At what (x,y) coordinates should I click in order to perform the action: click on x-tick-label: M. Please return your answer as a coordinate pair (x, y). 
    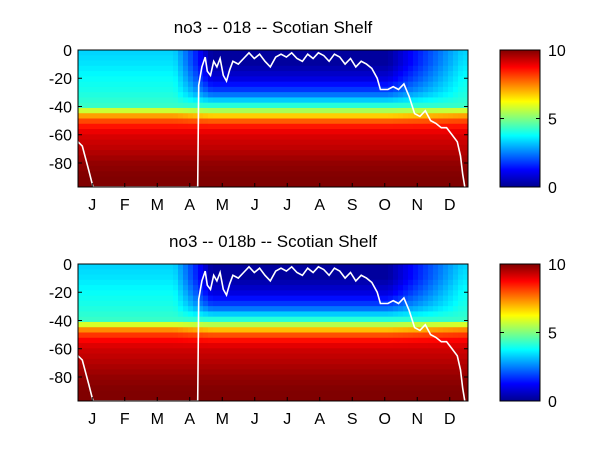
    Looking at the image, I should click on (157, 419).